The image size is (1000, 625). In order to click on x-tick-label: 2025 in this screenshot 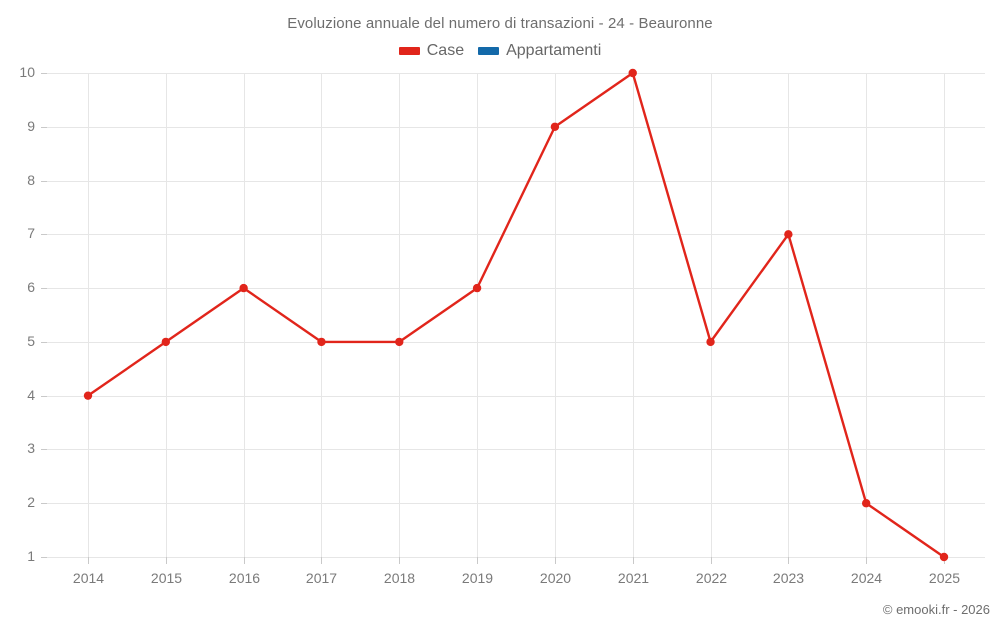, I will do `click(944, 578)`.